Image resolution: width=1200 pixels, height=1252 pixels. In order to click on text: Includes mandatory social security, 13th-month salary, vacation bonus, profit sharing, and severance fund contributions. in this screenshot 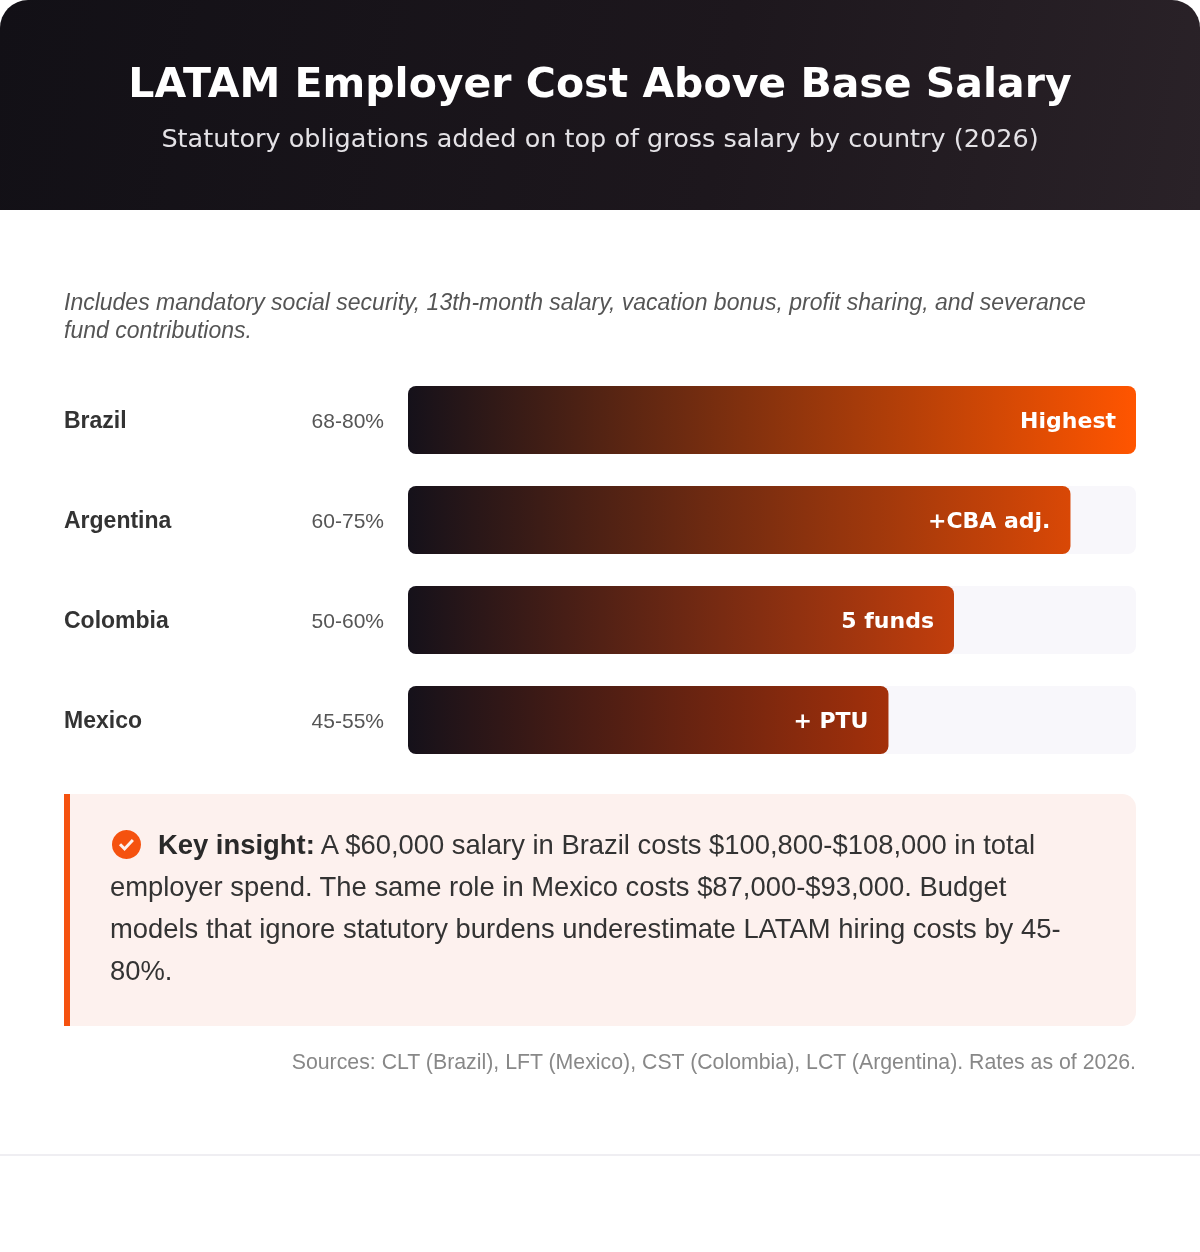, I will do `click(575, 316)`.